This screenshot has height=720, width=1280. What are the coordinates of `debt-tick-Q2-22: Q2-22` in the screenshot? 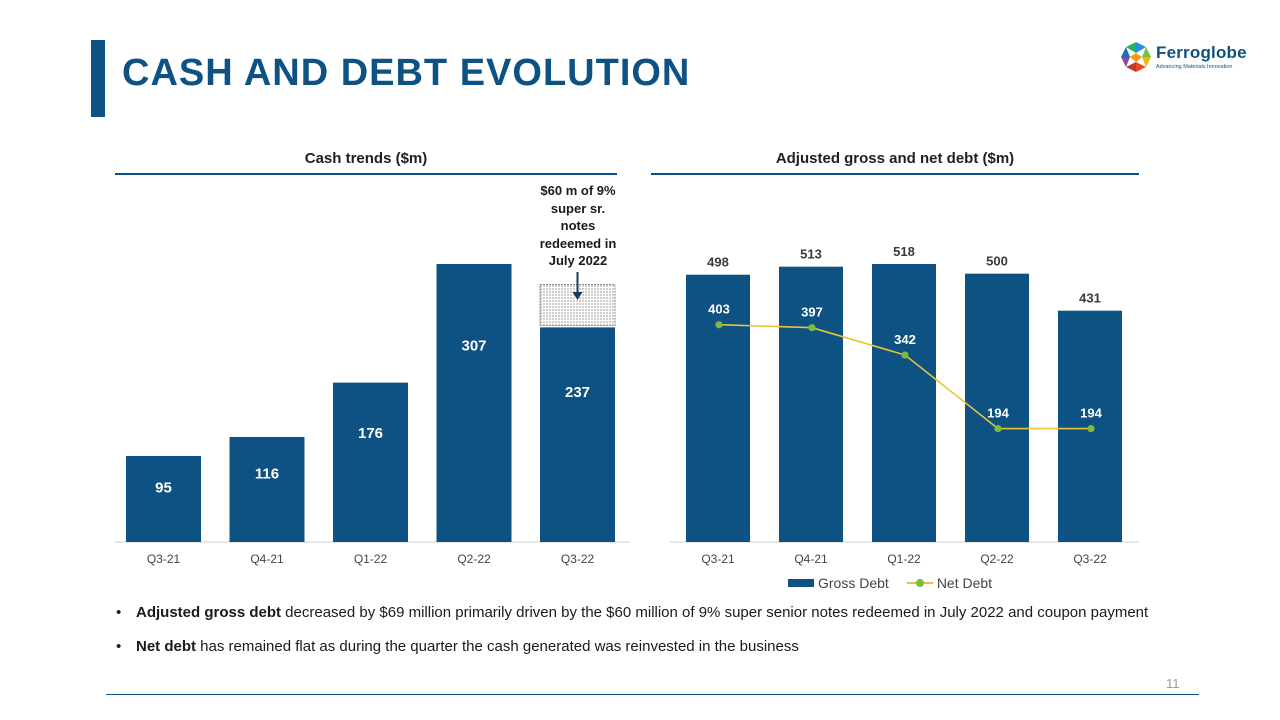 It's located at (997, 559).